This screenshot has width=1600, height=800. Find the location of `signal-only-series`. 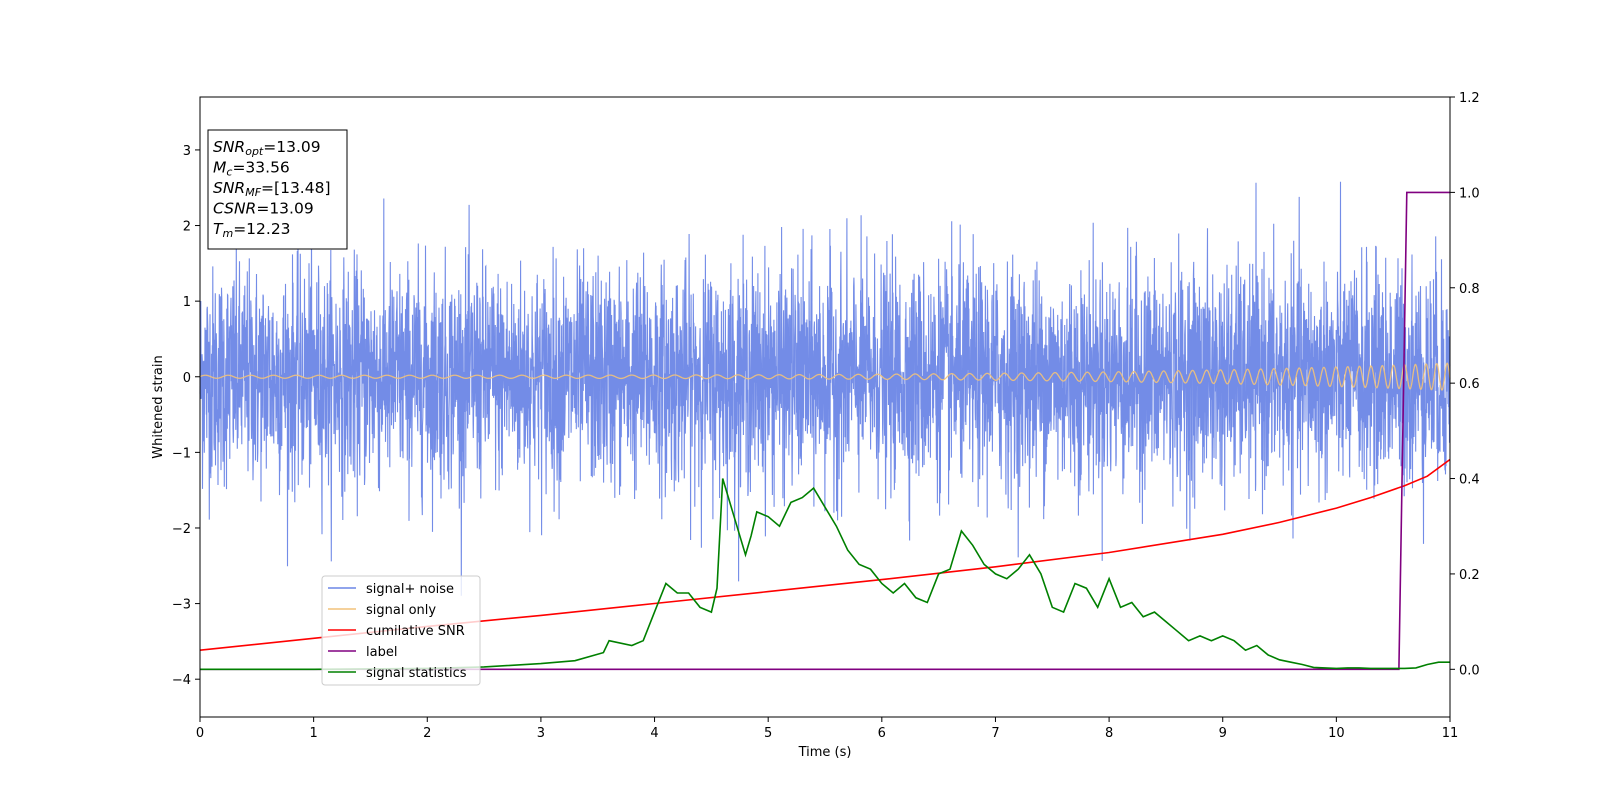

signal-only-series is located at coordinates (825, 376).